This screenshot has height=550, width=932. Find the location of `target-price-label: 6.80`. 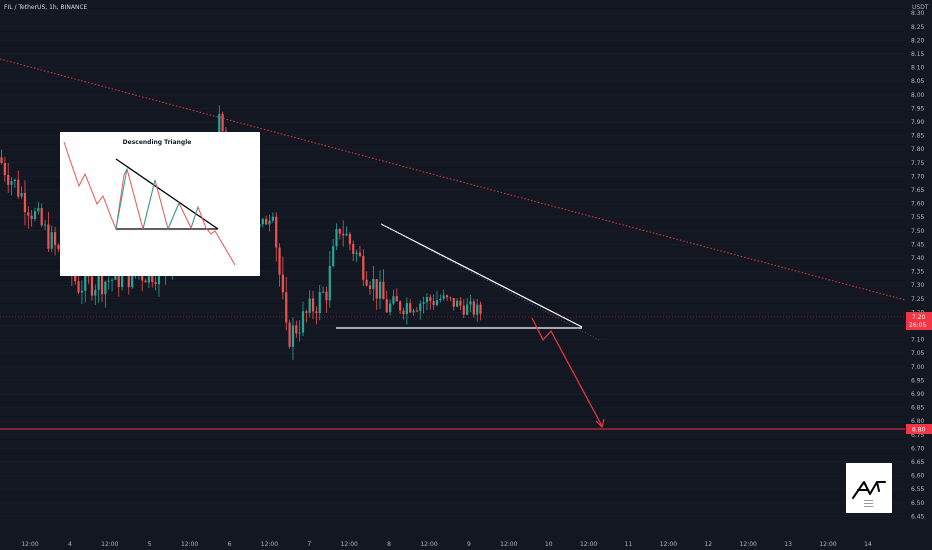

target-price-label: 6.80 is located at coordinates (919, 430).